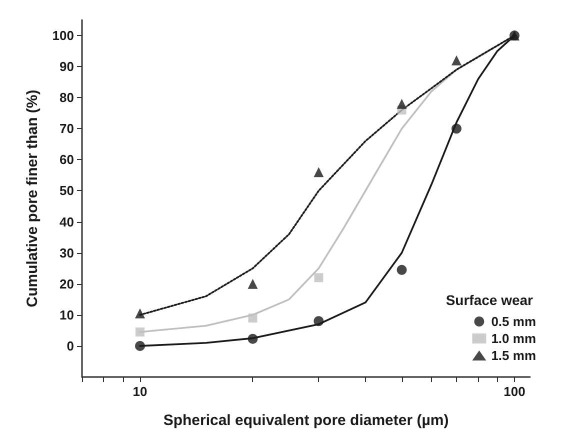 This screenshot has width=571, height=439. I want to click on y-tick-label: 70, so click(67, 128).